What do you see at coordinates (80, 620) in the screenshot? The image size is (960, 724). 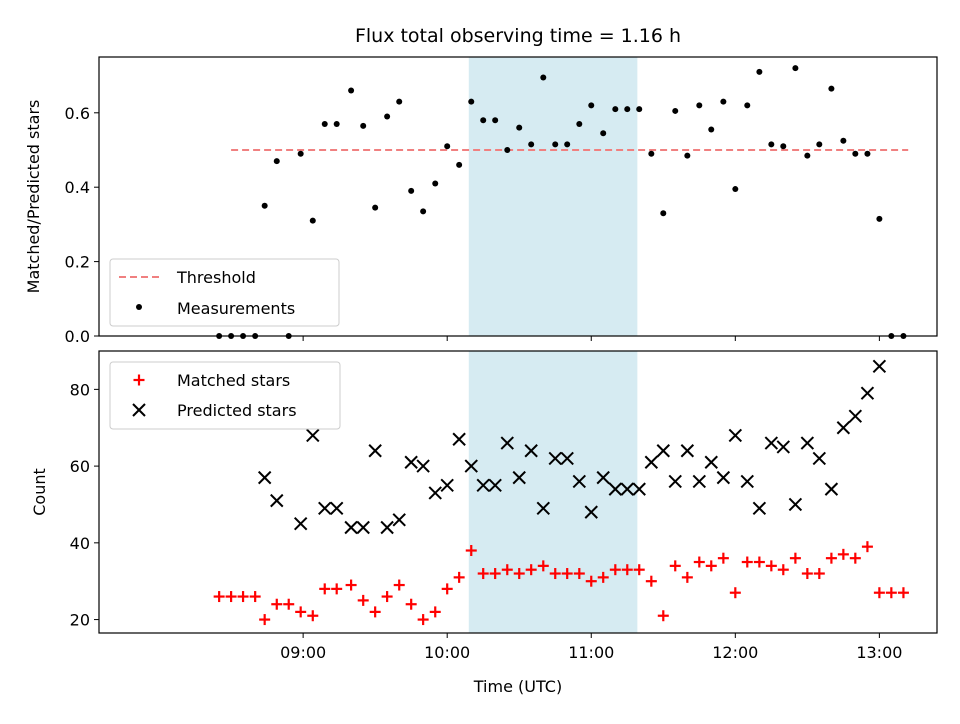 I see `count-y-tick-label: 20` at bounding box center [80, 620].